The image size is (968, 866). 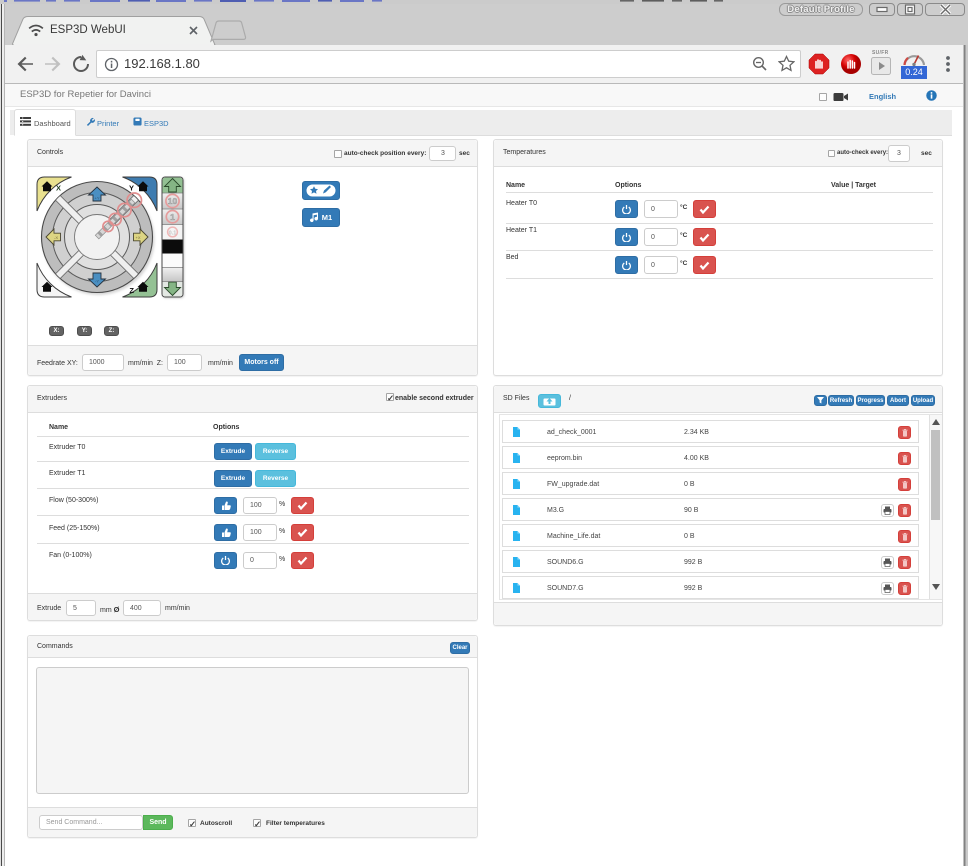 I want to click on svg-text: -X, so click(x=56, y=237).